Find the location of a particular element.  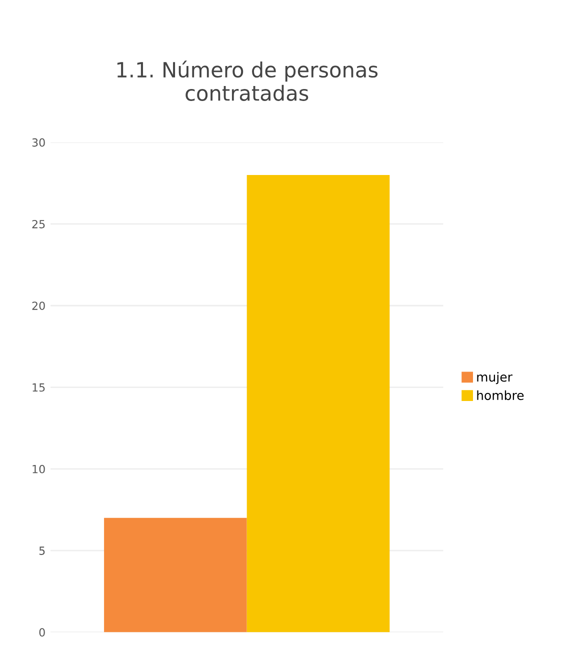

y-tick-label: 15 is located at coordinates (38, 387).